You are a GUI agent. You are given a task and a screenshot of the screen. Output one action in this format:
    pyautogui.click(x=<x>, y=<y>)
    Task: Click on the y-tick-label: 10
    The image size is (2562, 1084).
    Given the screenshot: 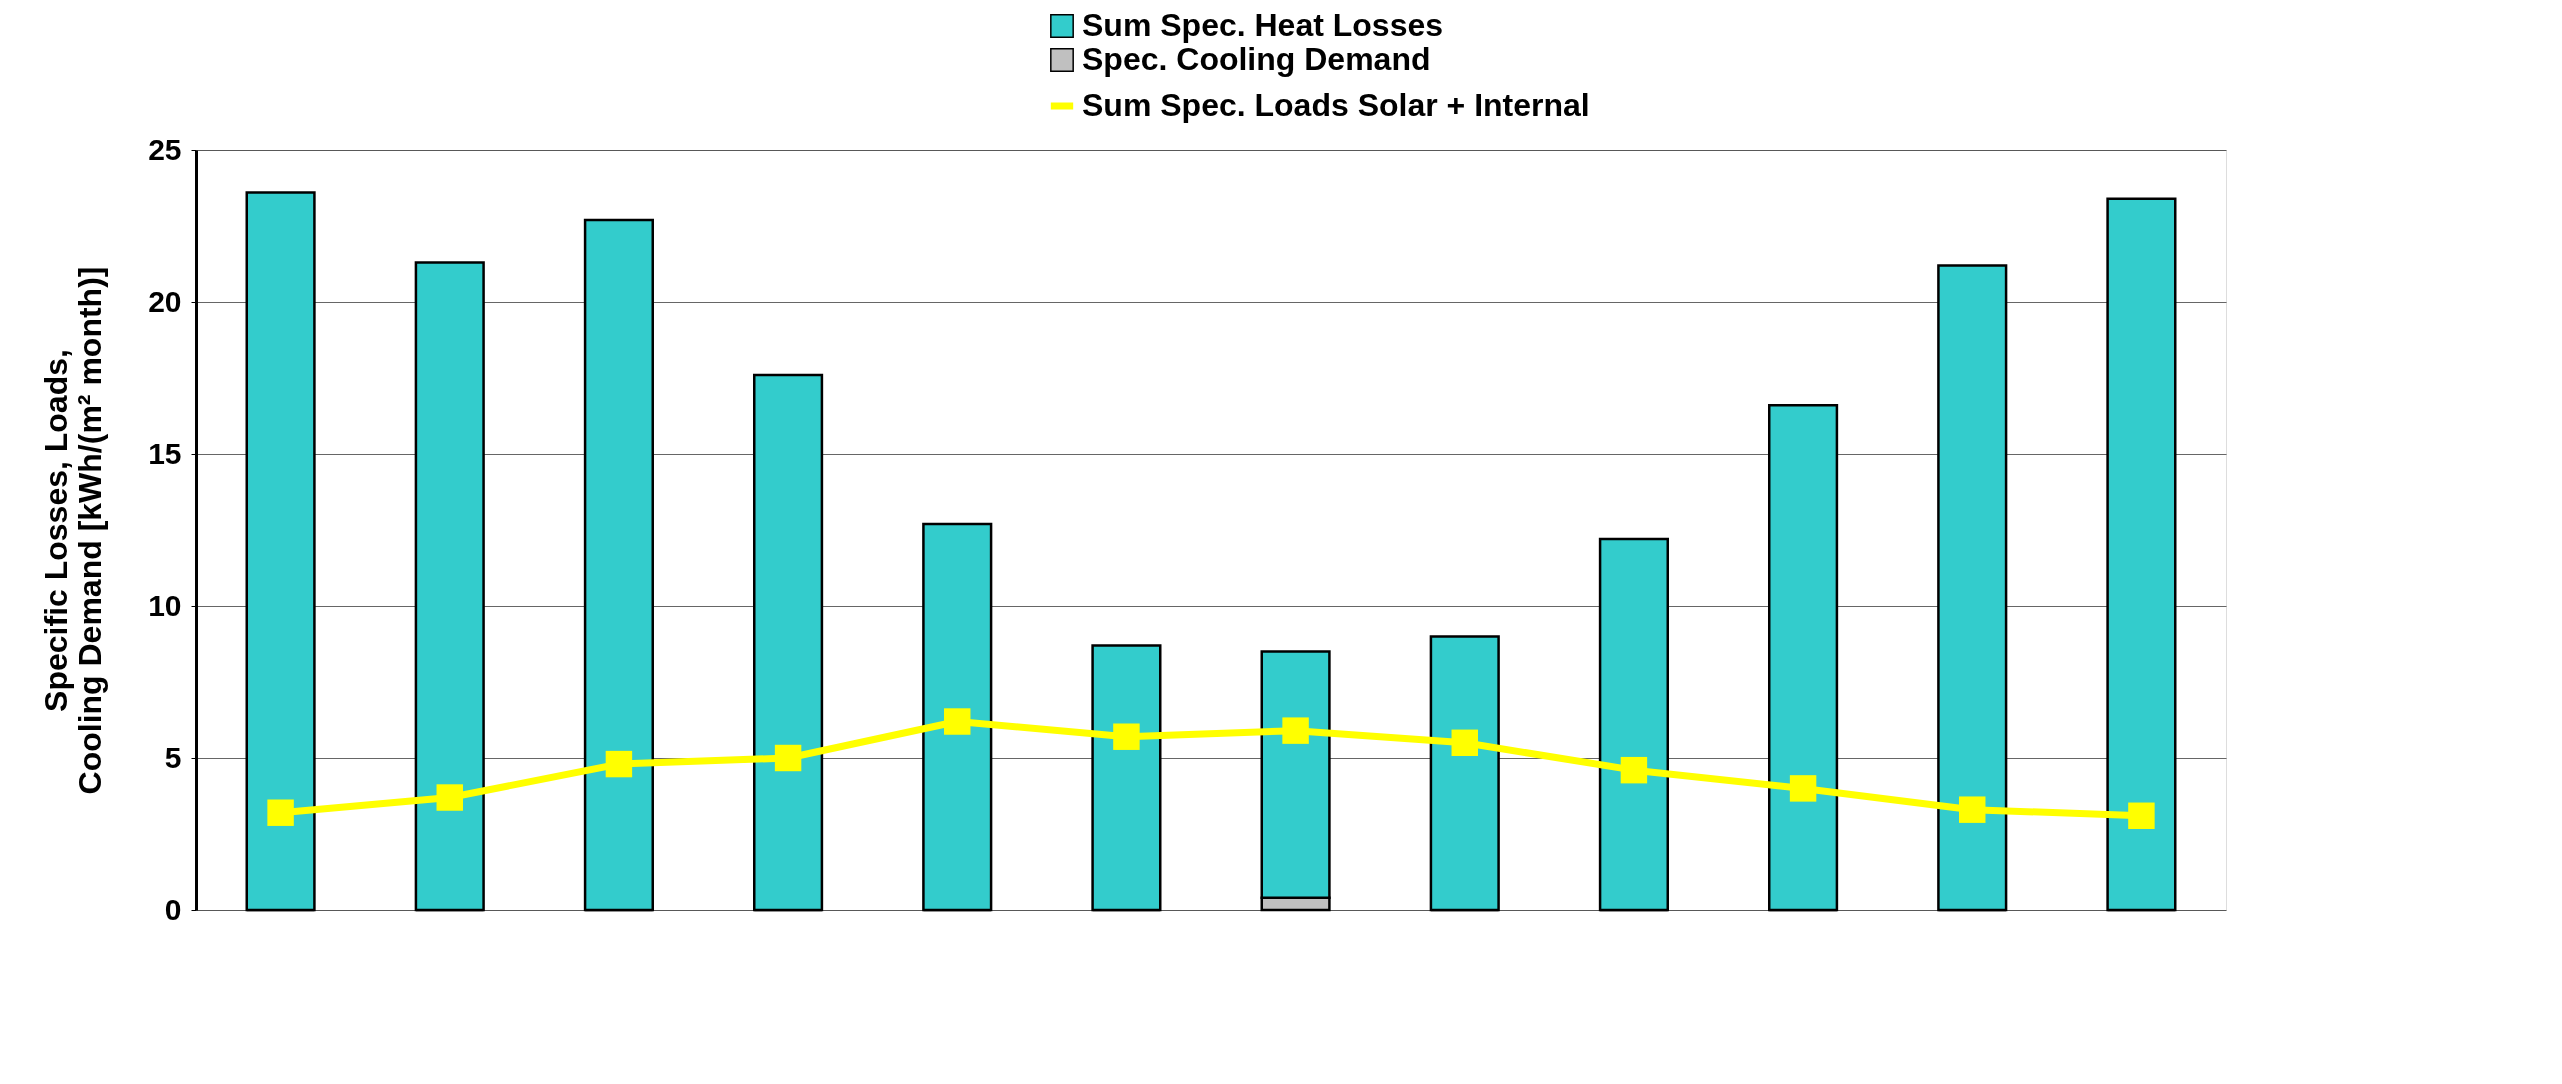 What is the action you would take?
    pyautogui.click(x=165, y=605)
    